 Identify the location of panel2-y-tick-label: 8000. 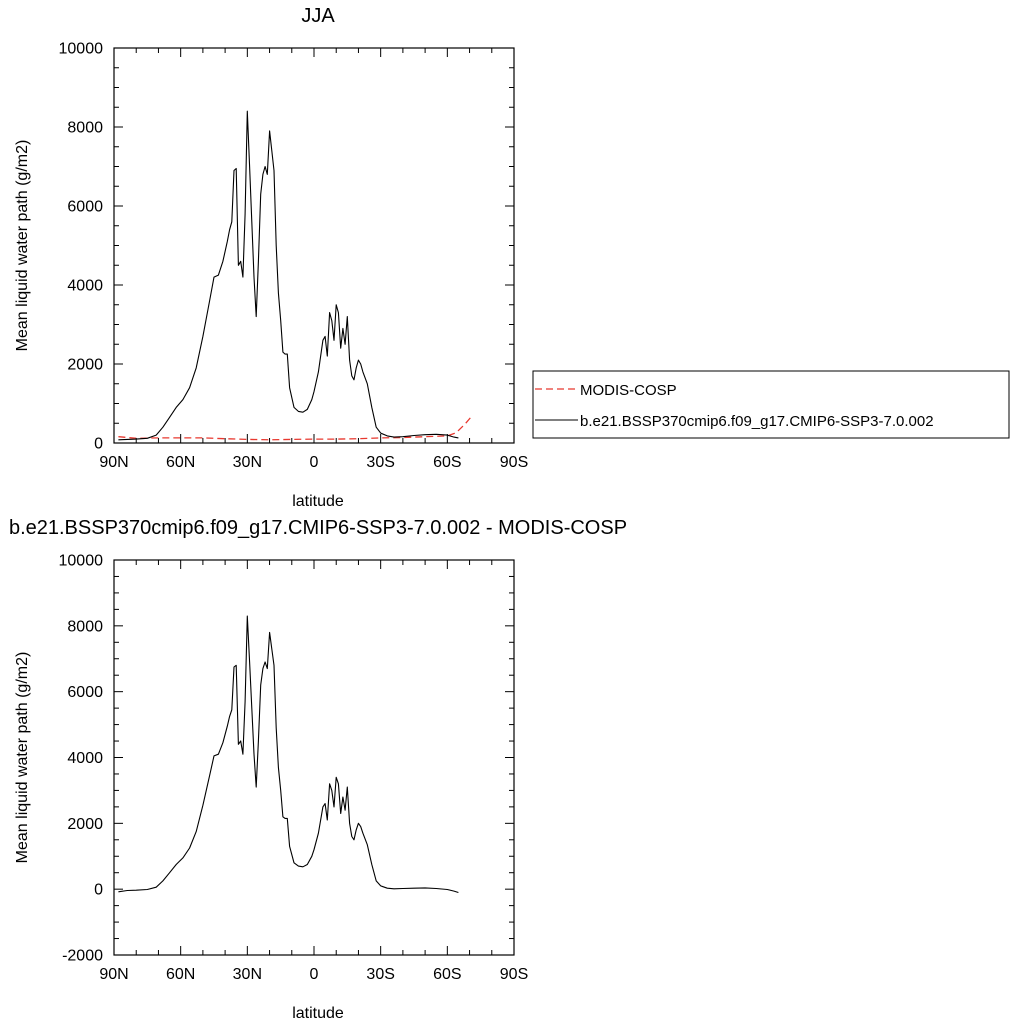
(85, 626).